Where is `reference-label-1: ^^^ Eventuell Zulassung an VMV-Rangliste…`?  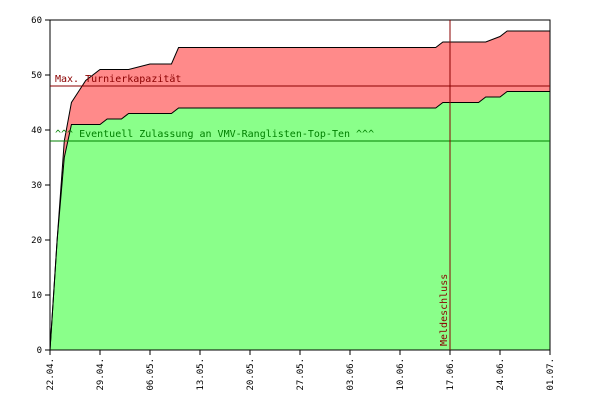
reference-label-1: ^^^ Eventuell Zulassung an VMV-Rangliste… is located at coordinates (214, 134).